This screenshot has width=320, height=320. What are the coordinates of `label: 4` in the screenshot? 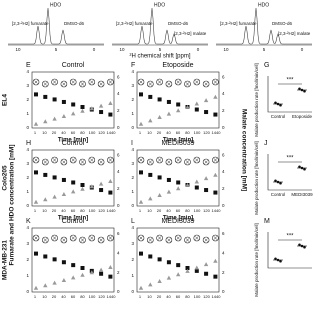 It's located at (27, 149).